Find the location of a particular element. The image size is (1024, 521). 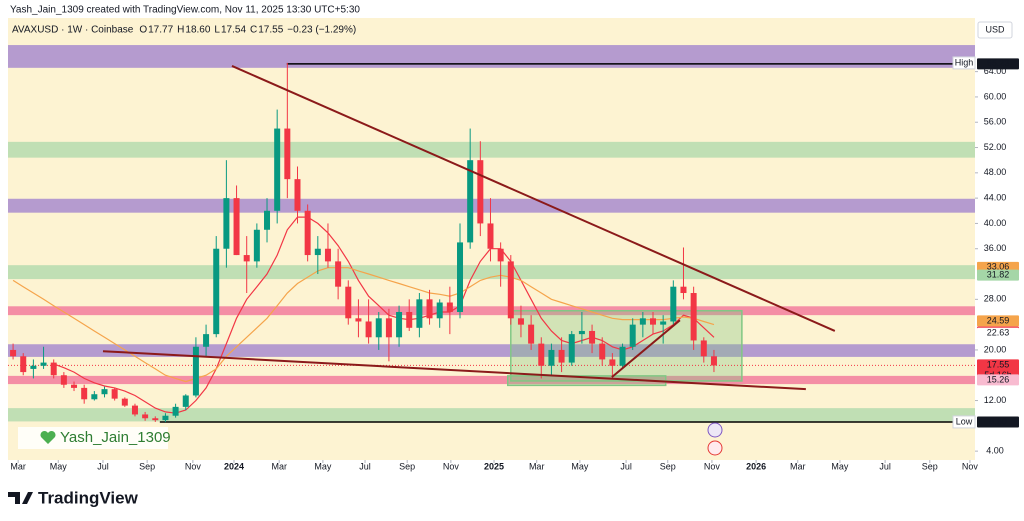

ohlc-value: 18.60 is located at coordinates (197, 30).